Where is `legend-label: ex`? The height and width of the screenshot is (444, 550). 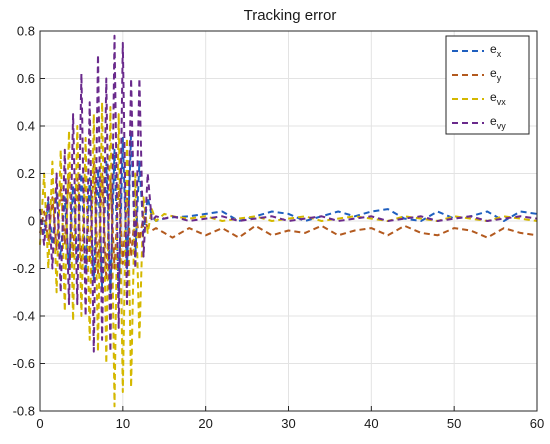 legend-label: ex is located at coordinates (496, 50).